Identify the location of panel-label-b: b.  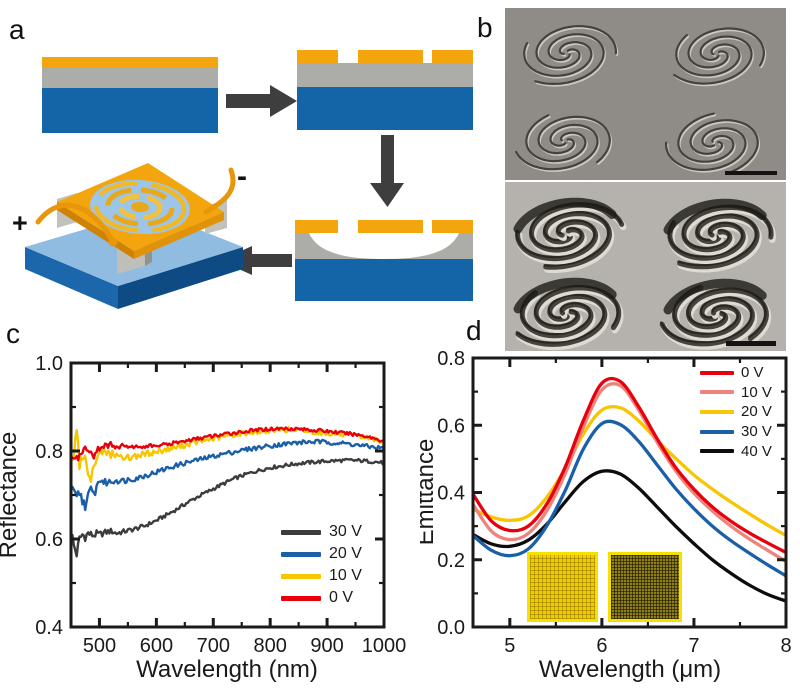
(485, 27).